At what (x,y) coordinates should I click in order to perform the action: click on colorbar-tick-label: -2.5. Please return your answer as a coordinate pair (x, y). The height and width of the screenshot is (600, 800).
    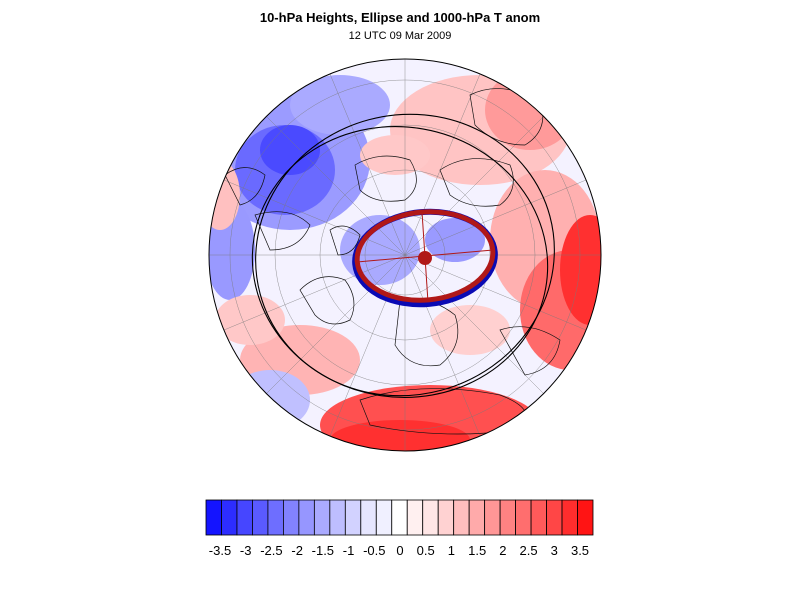
    Looking at the image, I should click on (271, 550).